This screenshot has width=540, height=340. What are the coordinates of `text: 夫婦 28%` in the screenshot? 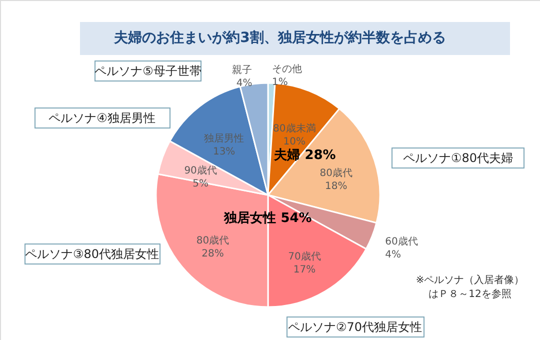 It's located at (304, 155).